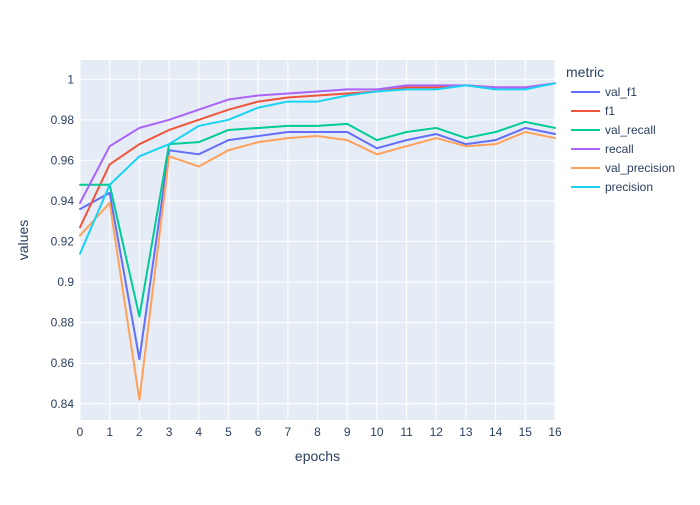  What do you see at coordinates (70, 79) in the screenshot?
I see `y-tick-label: 1` at bounding box center [70, 79].